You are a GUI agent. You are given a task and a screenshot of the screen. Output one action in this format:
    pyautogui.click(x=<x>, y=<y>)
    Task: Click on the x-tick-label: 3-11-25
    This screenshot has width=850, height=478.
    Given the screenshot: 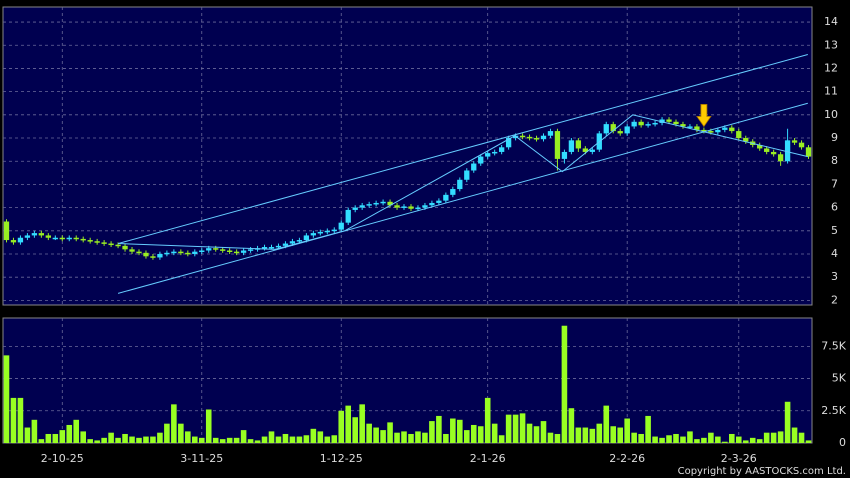 What is the action you would take?
    pyautogui.click(x=201, y=458)
    